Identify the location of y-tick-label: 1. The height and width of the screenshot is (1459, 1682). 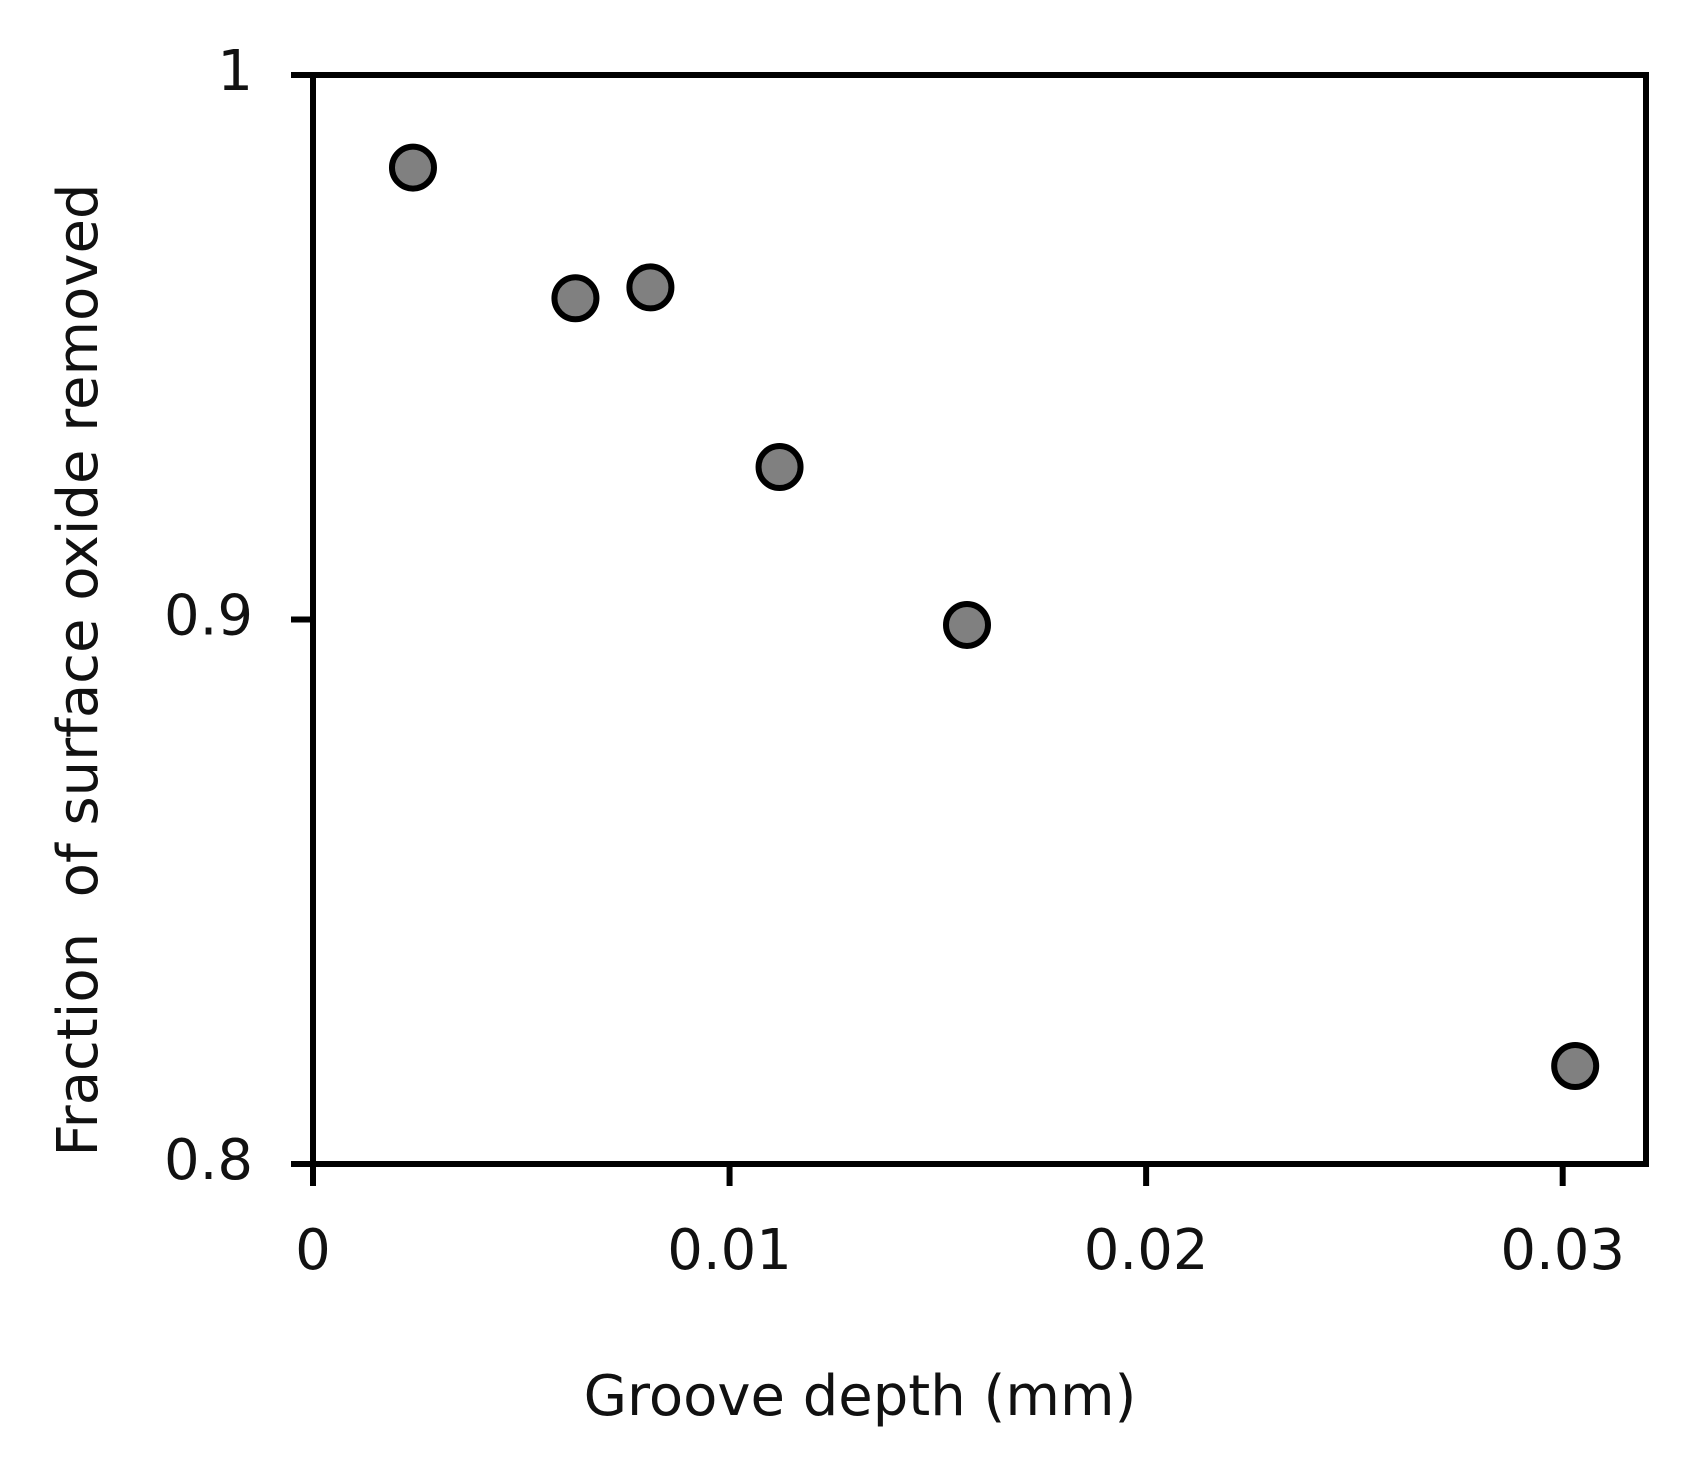
(235, 71).